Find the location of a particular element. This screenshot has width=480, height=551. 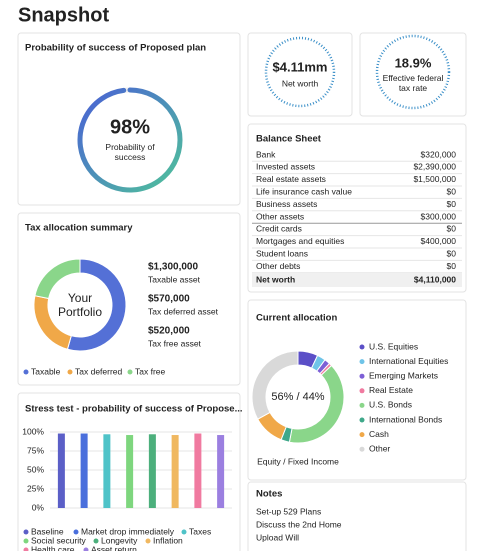

label: Probability of success is located at coordinates (130, 152).